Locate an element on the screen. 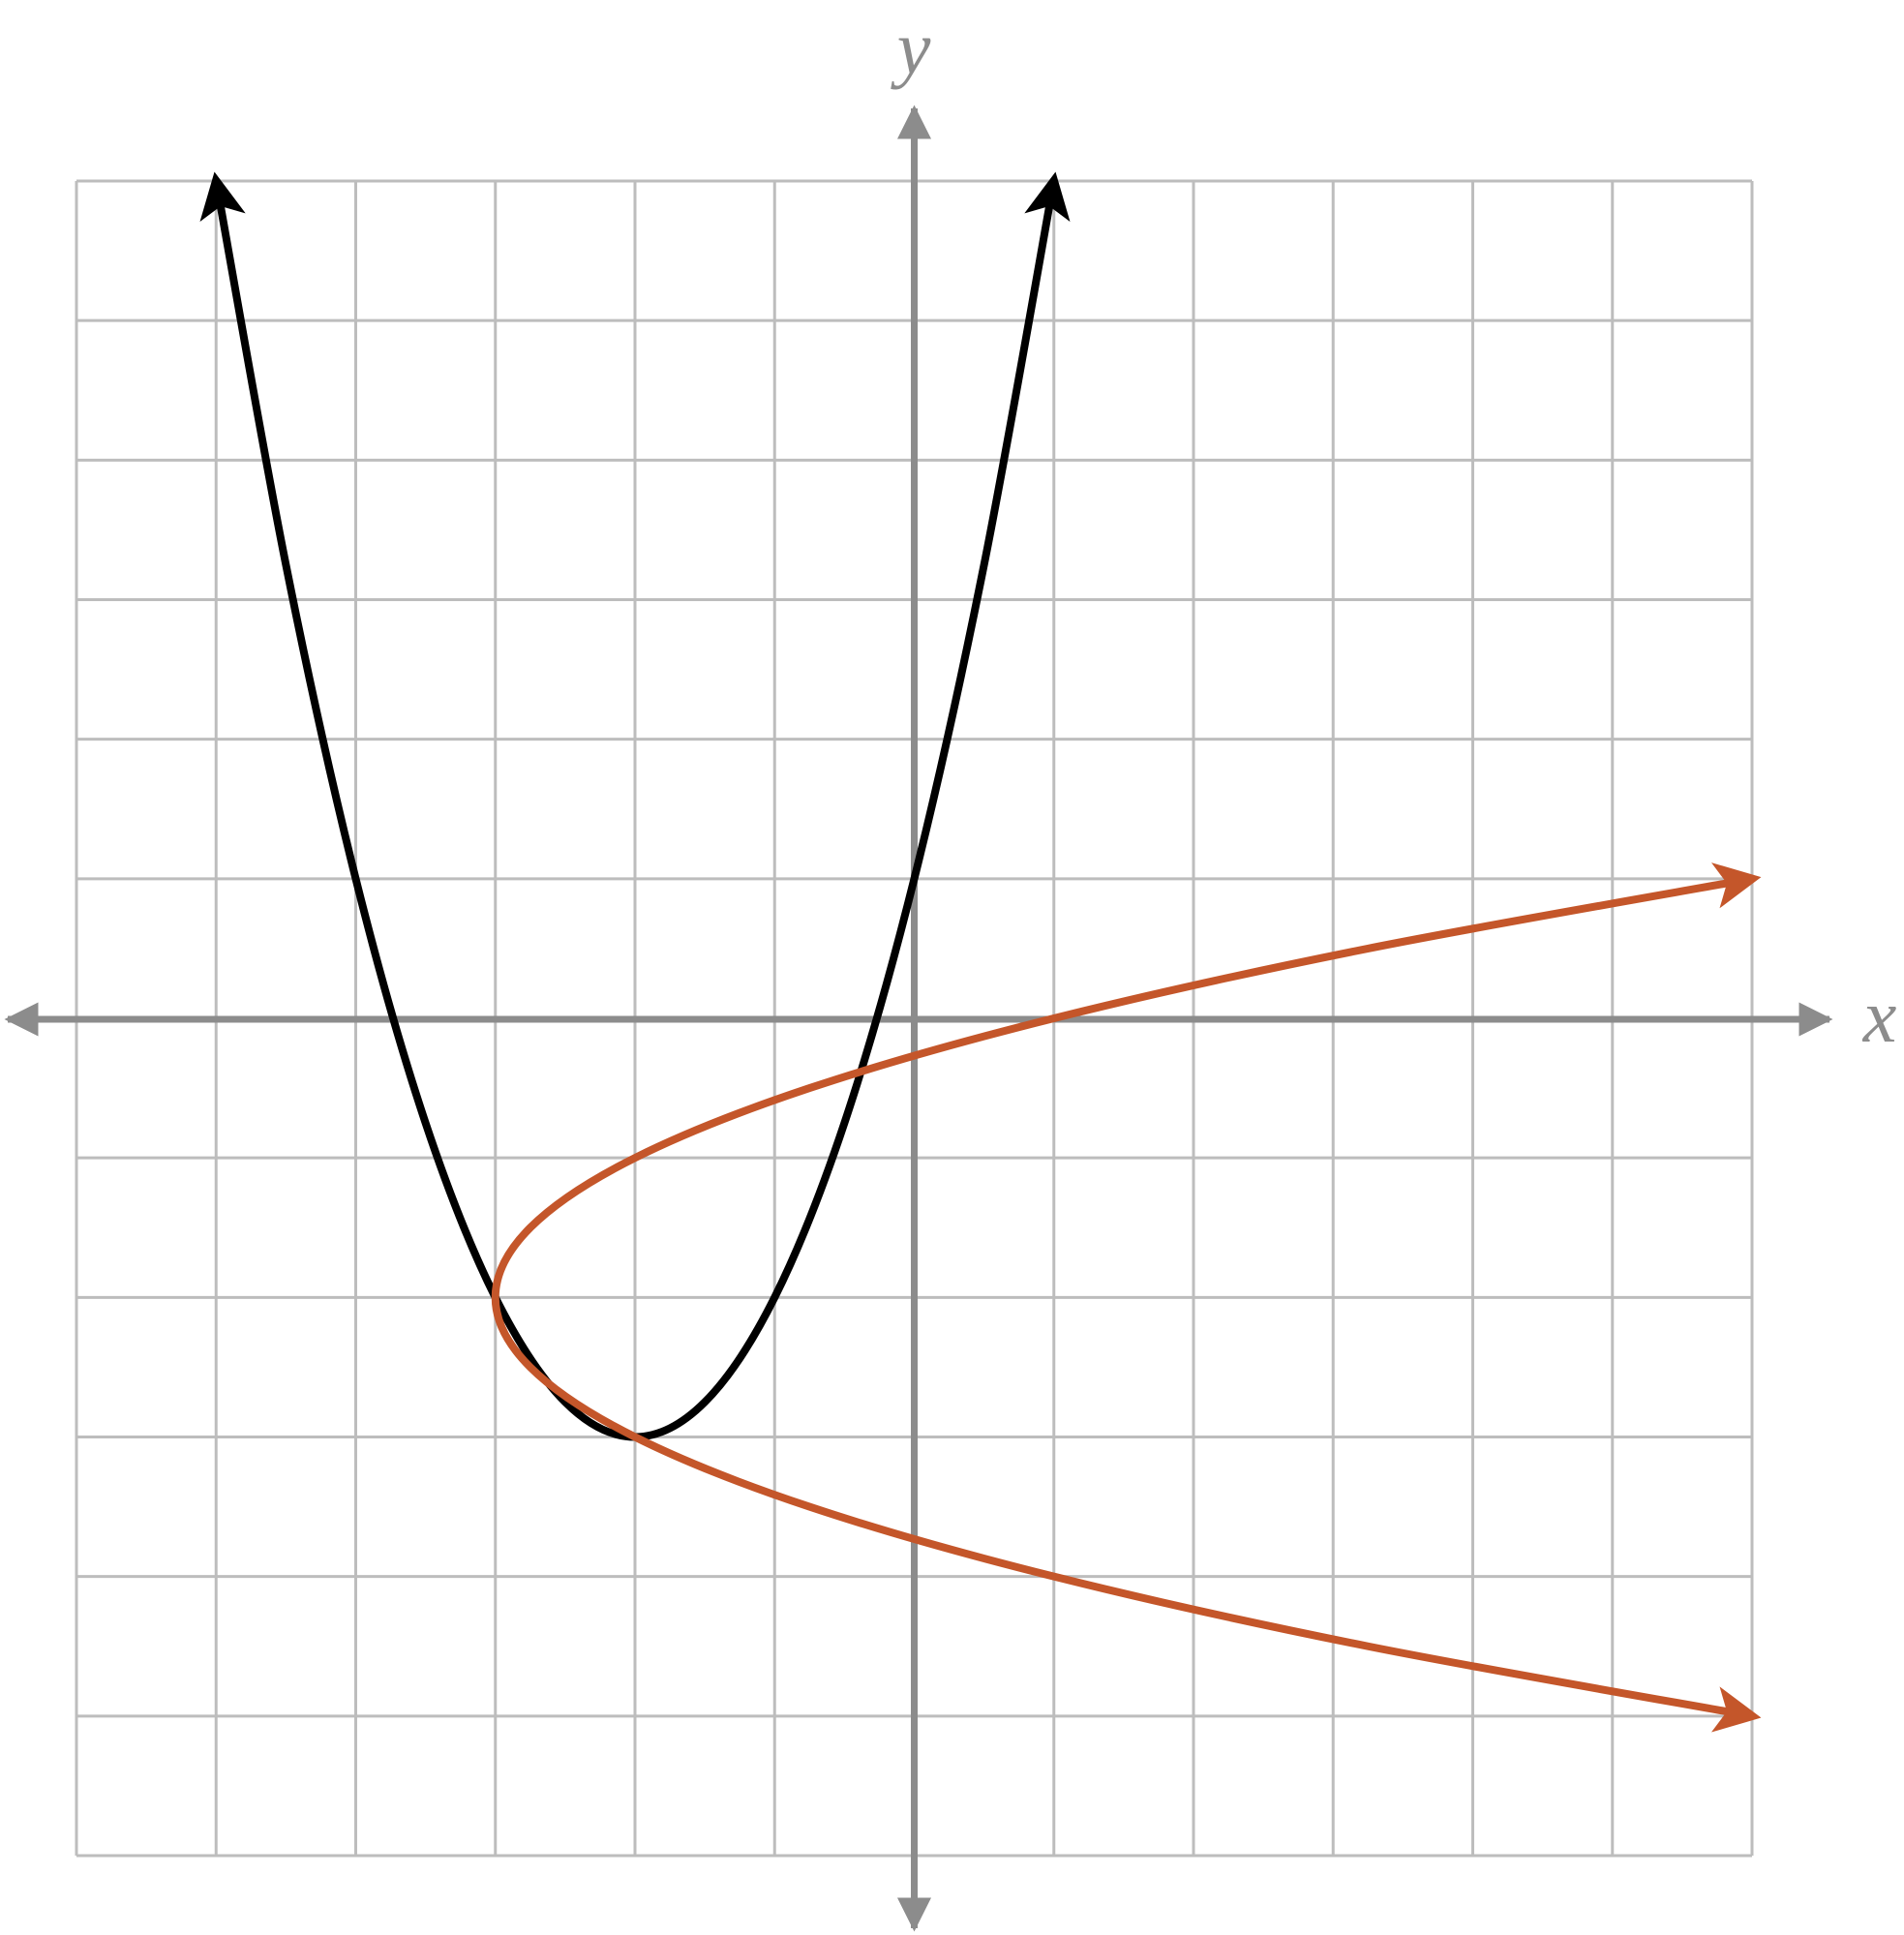 The image size is (1904, 1935). x-axis-label: x is located at coordinates (1880, 1016).